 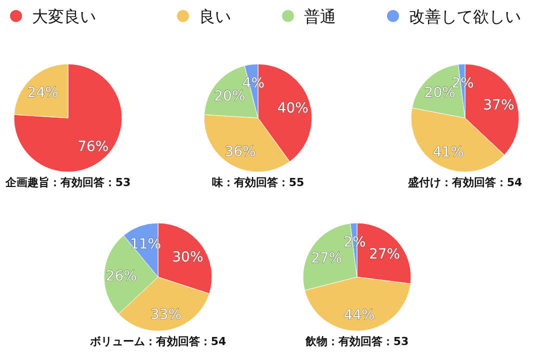 What do you see at coordinates (292, 108) in the screenshot?
I see `data-label: 40%` at bounding box center [292, 108].